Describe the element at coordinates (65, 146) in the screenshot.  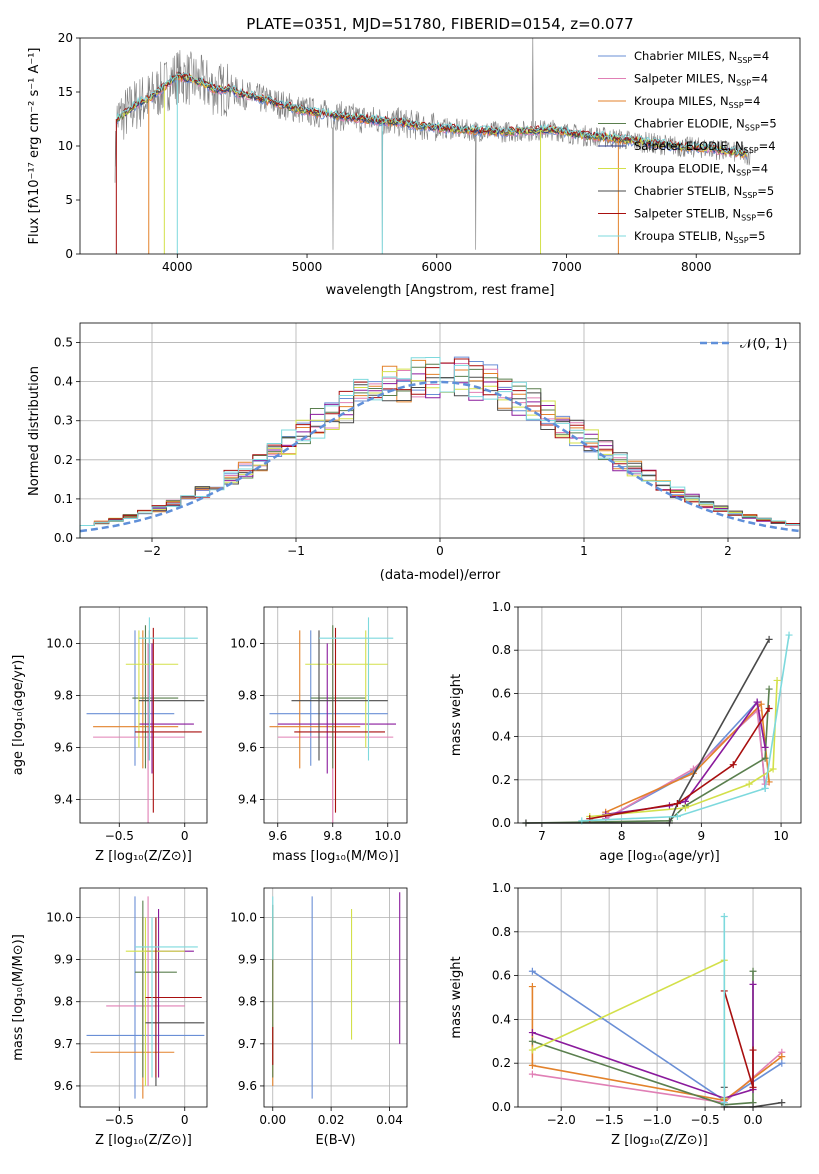
I see `spectrum-ytick-label: 10` at that location.